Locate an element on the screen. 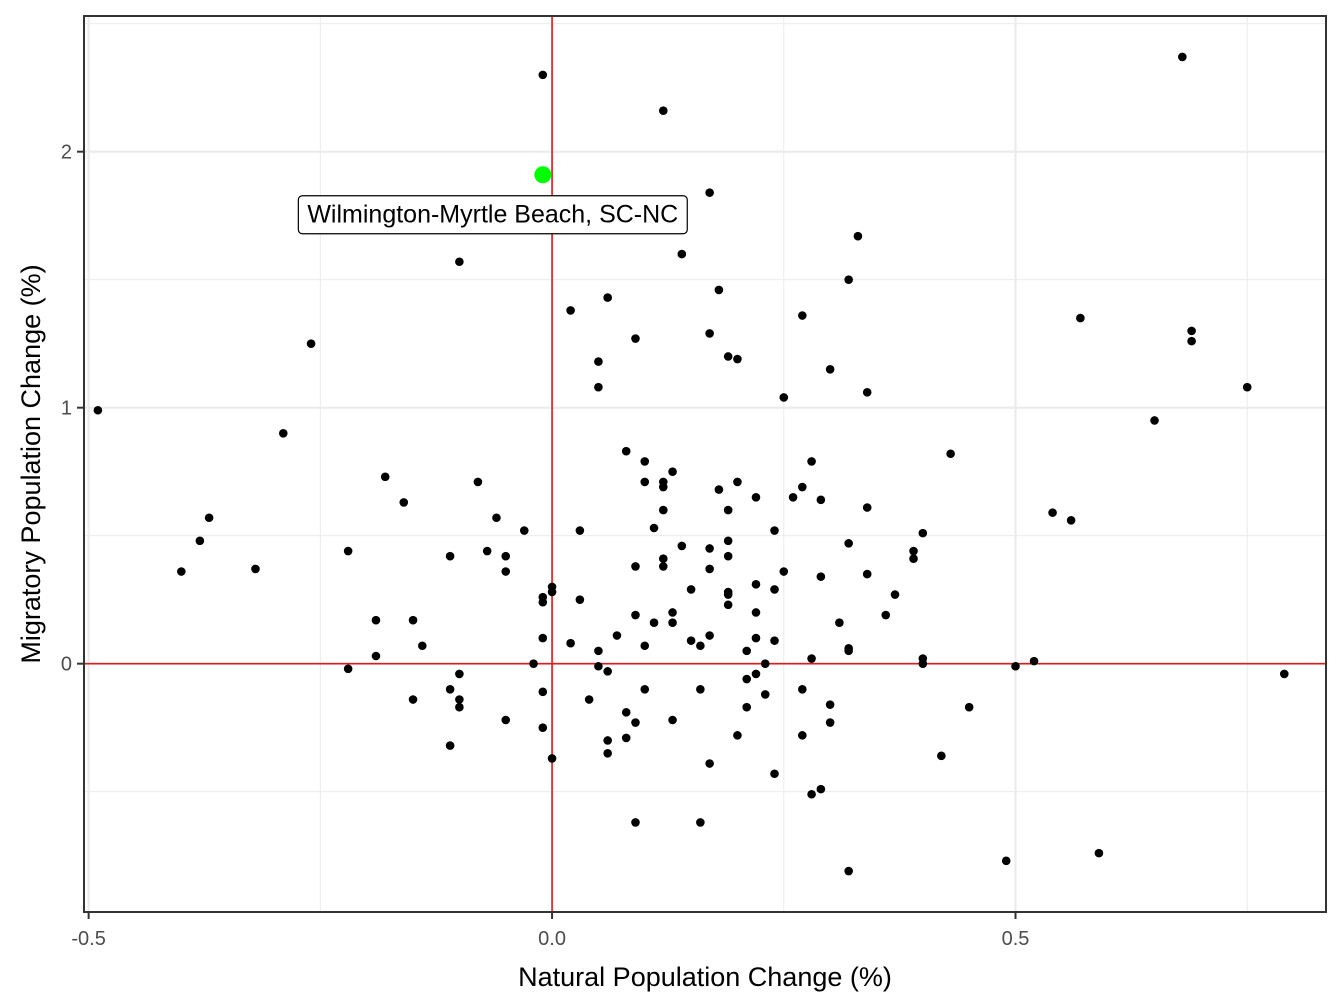  y-axis-title: Migratory Population Change (%) is located at coordinates (31, 463).